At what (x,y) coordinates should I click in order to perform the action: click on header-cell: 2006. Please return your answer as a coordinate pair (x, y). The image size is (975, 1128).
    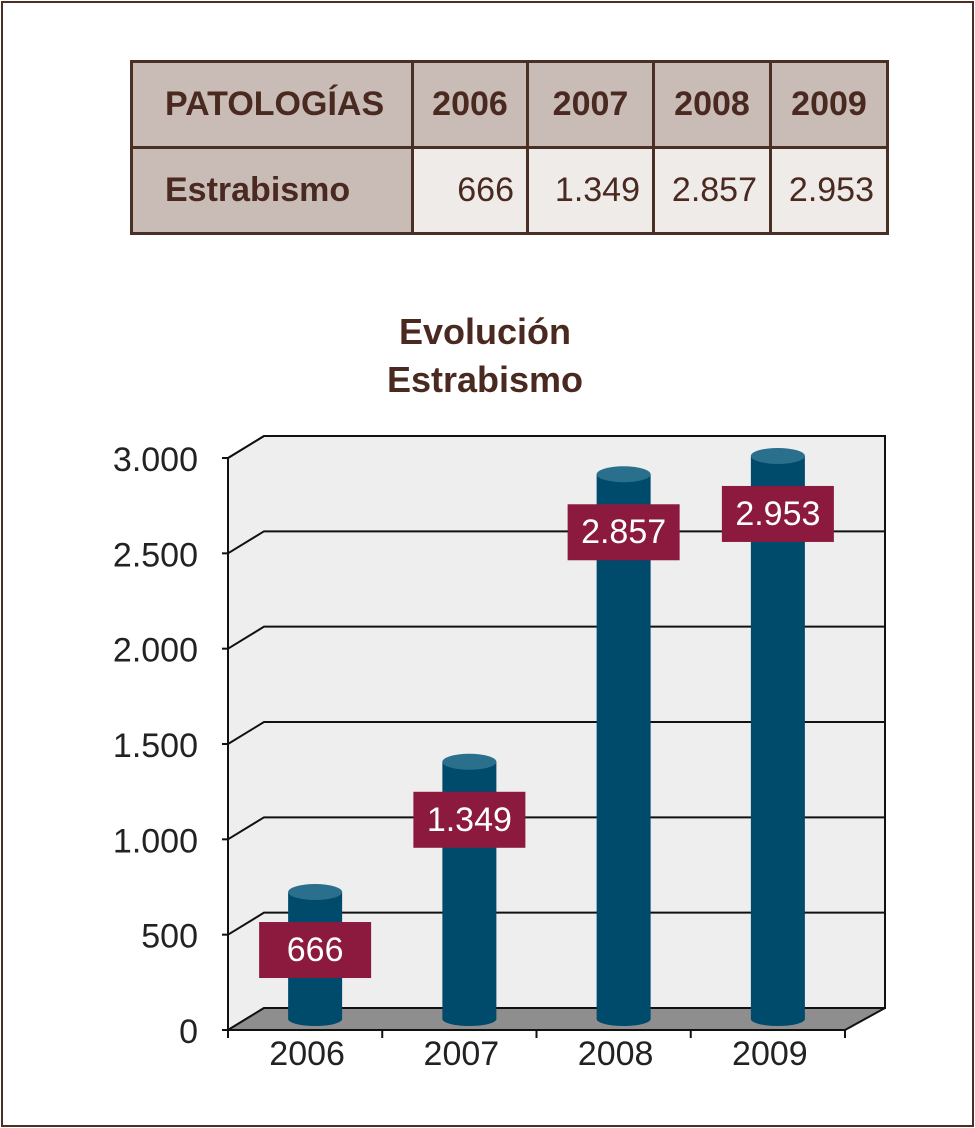
    Looking at the image, I should click on (470, 104).